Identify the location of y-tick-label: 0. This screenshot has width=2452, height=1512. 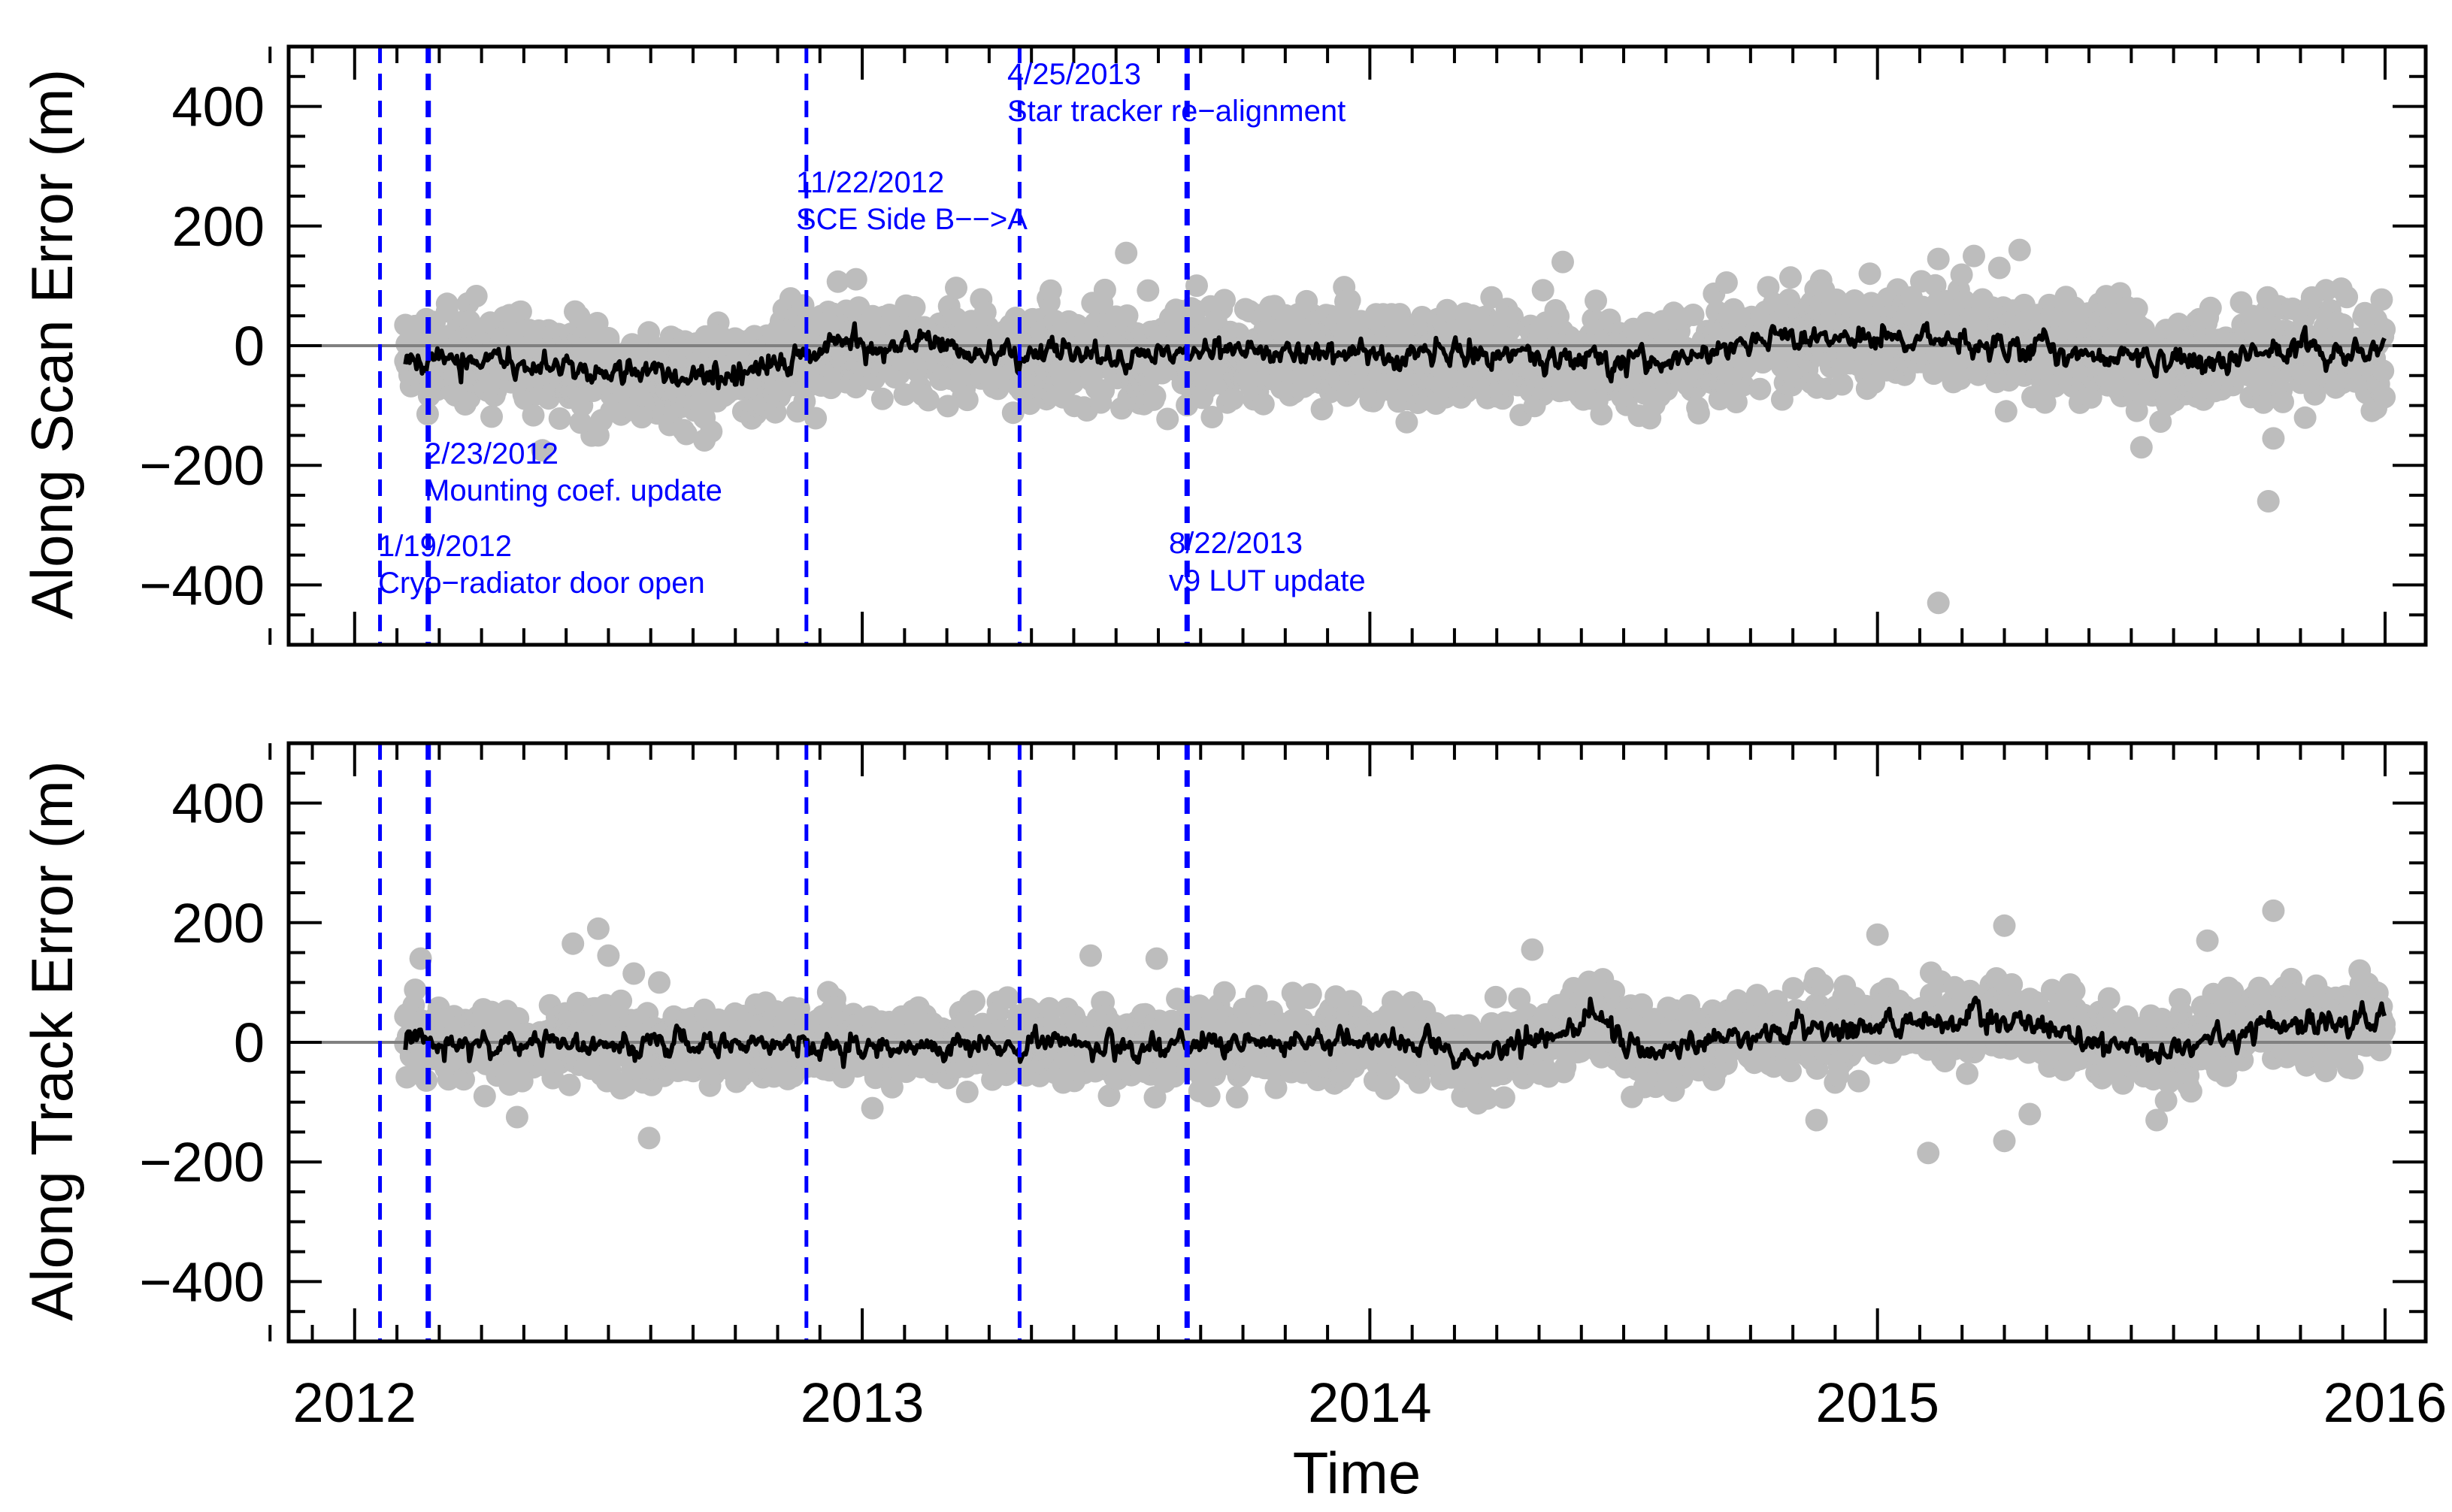
(249, 346).